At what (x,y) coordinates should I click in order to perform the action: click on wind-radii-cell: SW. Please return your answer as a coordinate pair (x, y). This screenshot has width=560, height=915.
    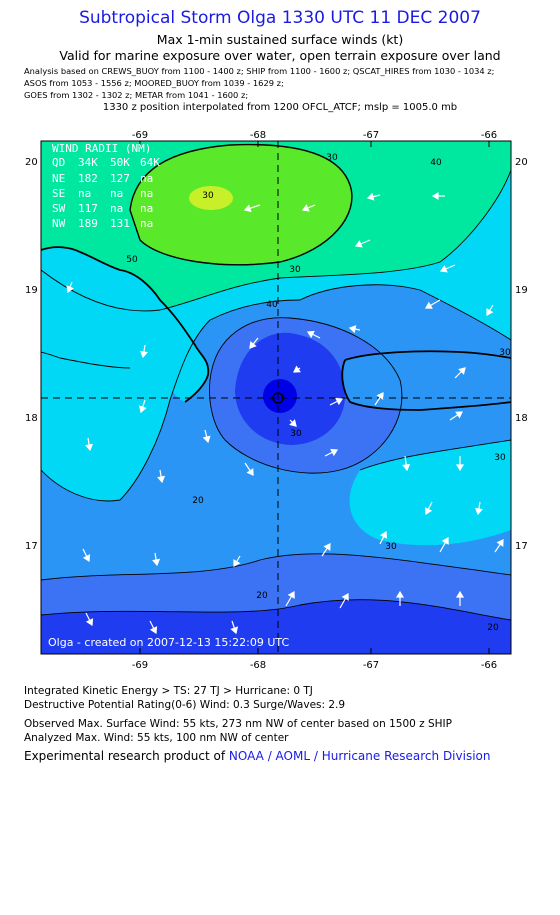
    Looking at the image, I should click on (59, 208).